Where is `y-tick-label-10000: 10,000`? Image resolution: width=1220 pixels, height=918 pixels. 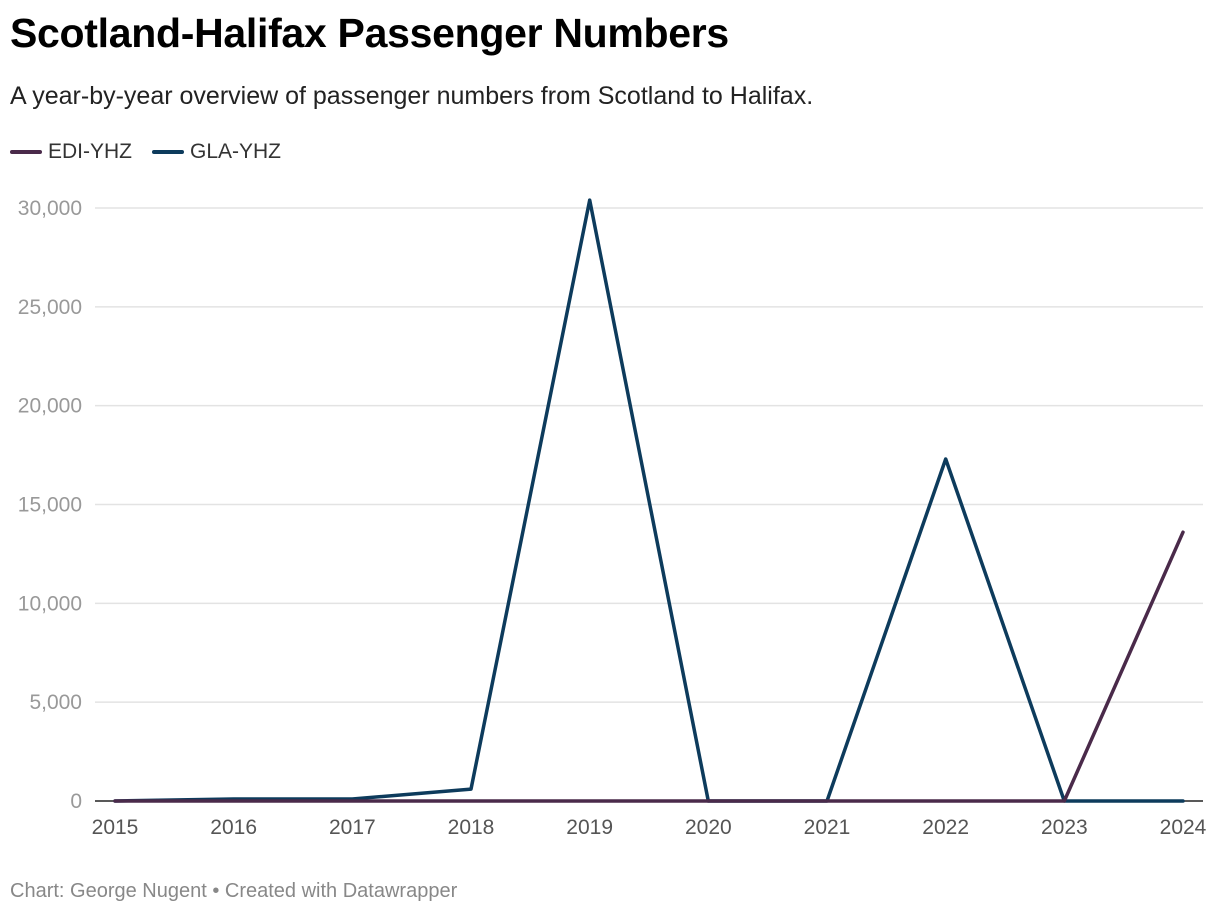
y-tick-label-10000: 10,000 is located at coordinates (50, 603).